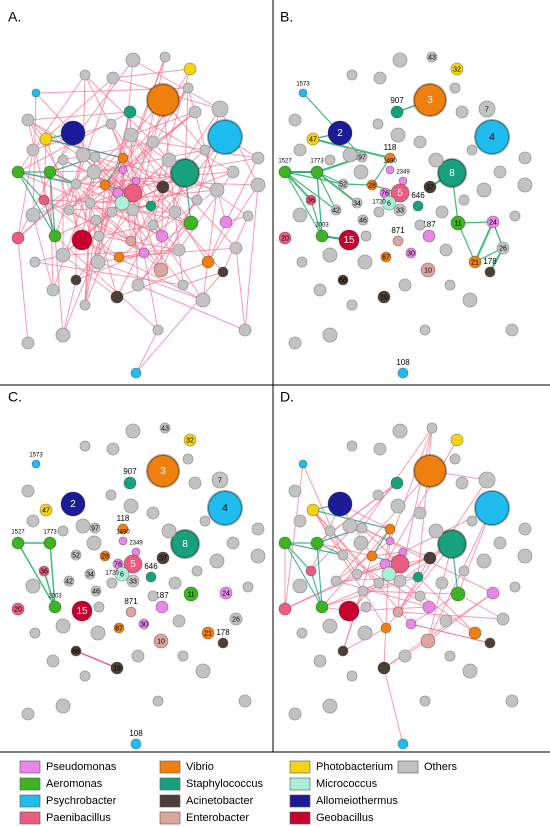 Image resolution: width=550 pixels, height=827 pixels. I want to click on legend-label: Psychrobacter, so click(81, 801).